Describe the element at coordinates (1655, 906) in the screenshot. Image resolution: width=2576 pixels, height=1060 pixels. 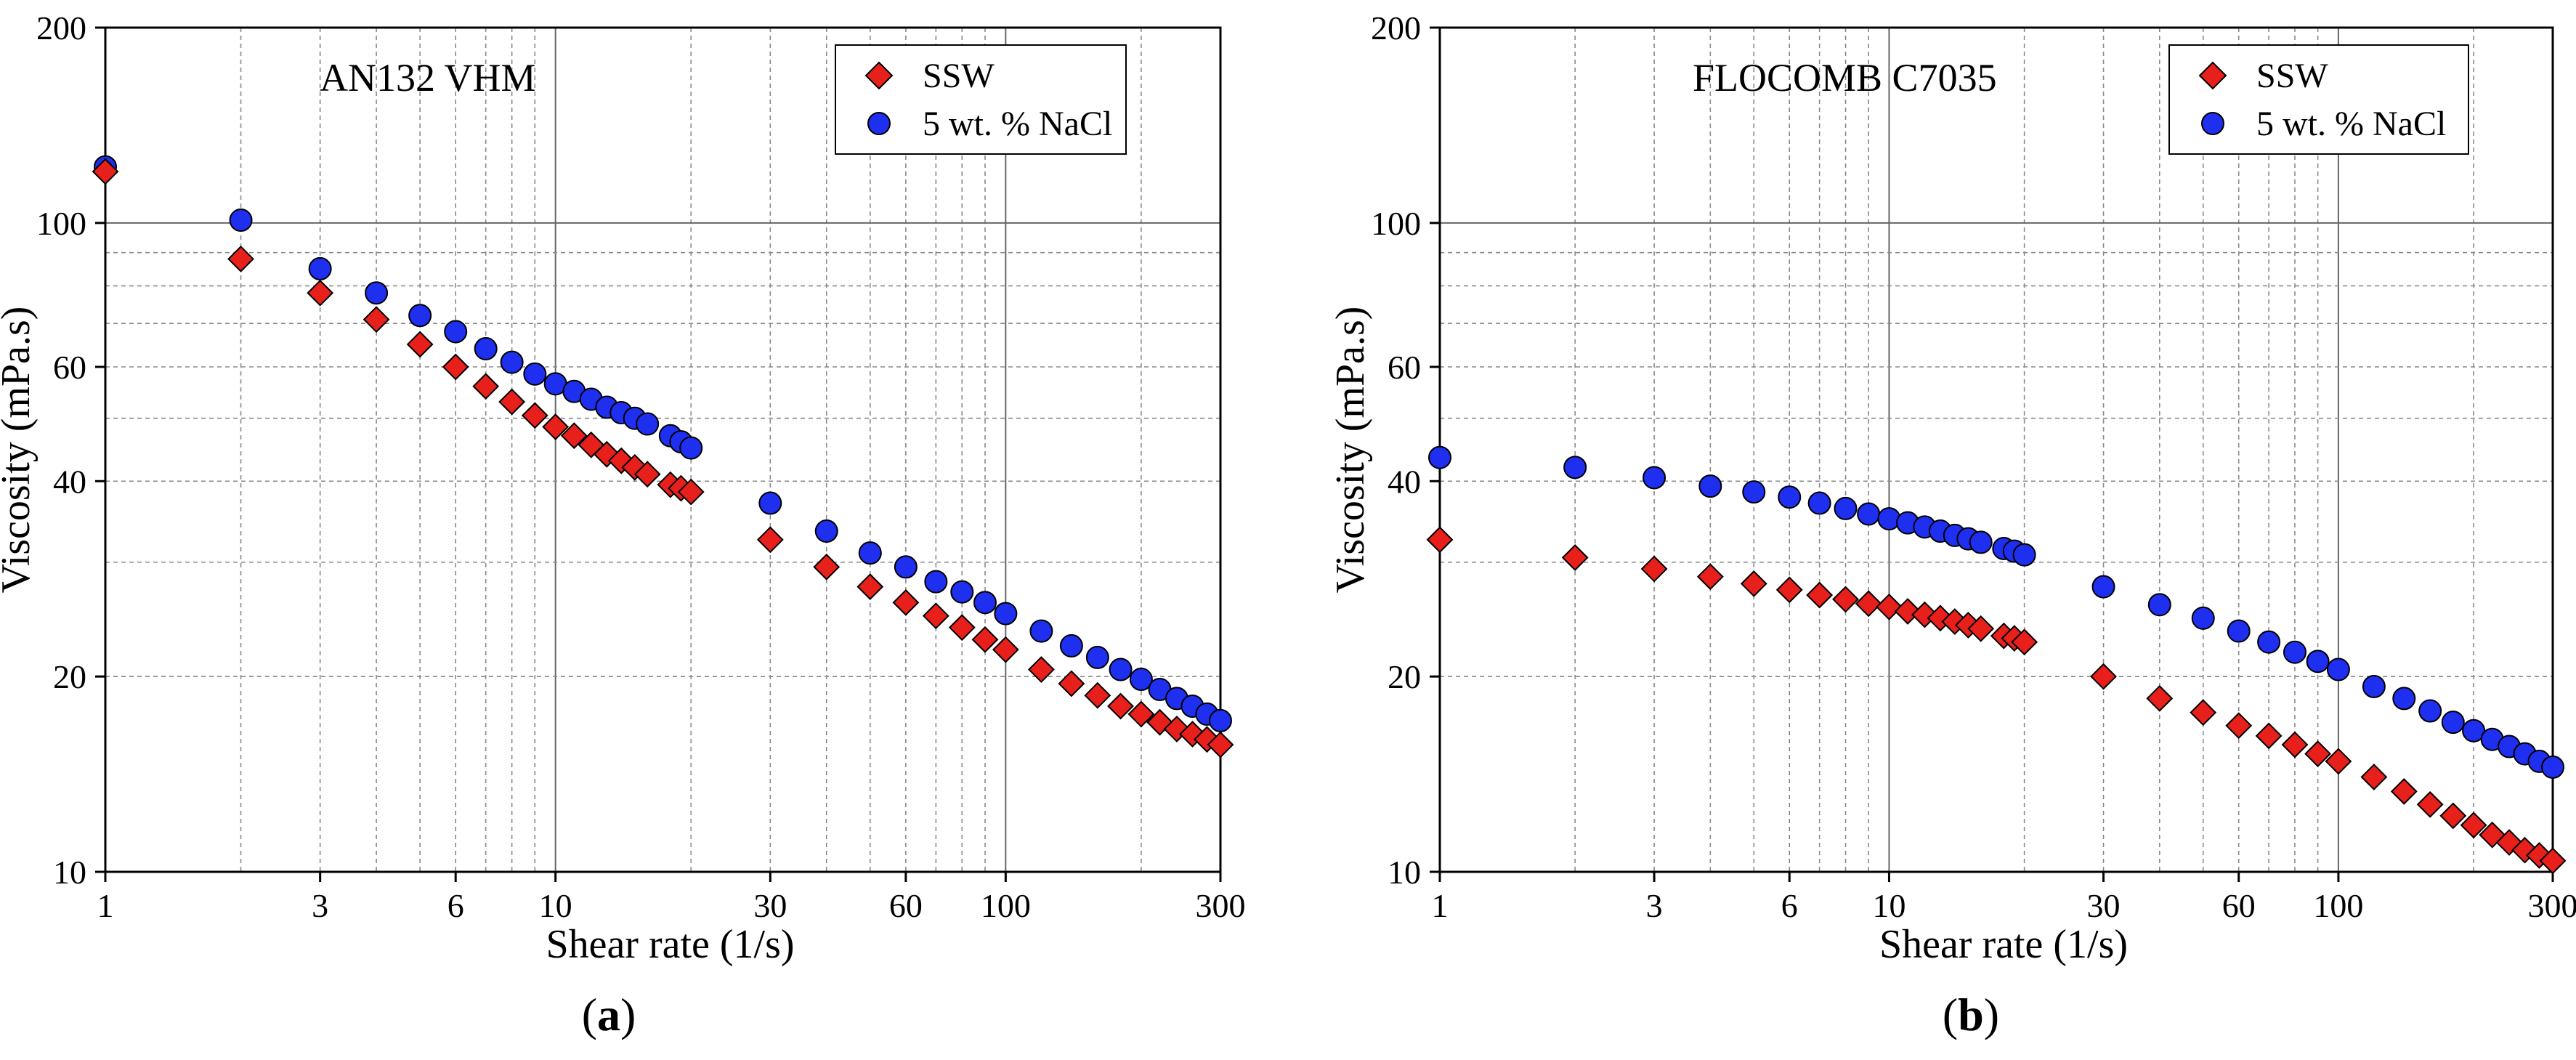
I see `x-tick-label: 3` at that location.